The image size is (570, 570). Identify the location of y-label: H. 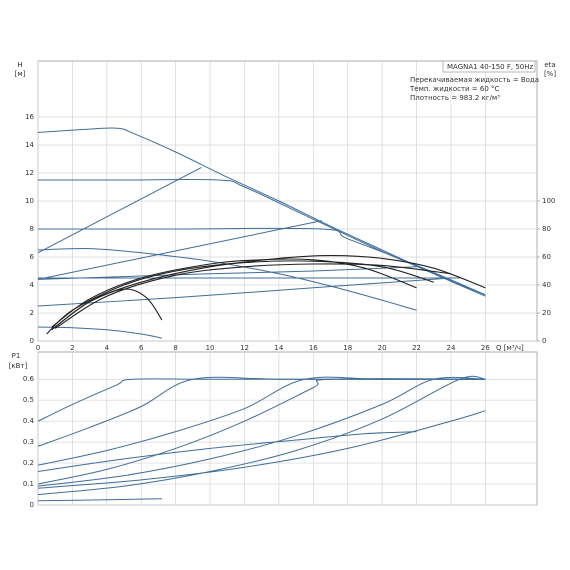
(19, 65).